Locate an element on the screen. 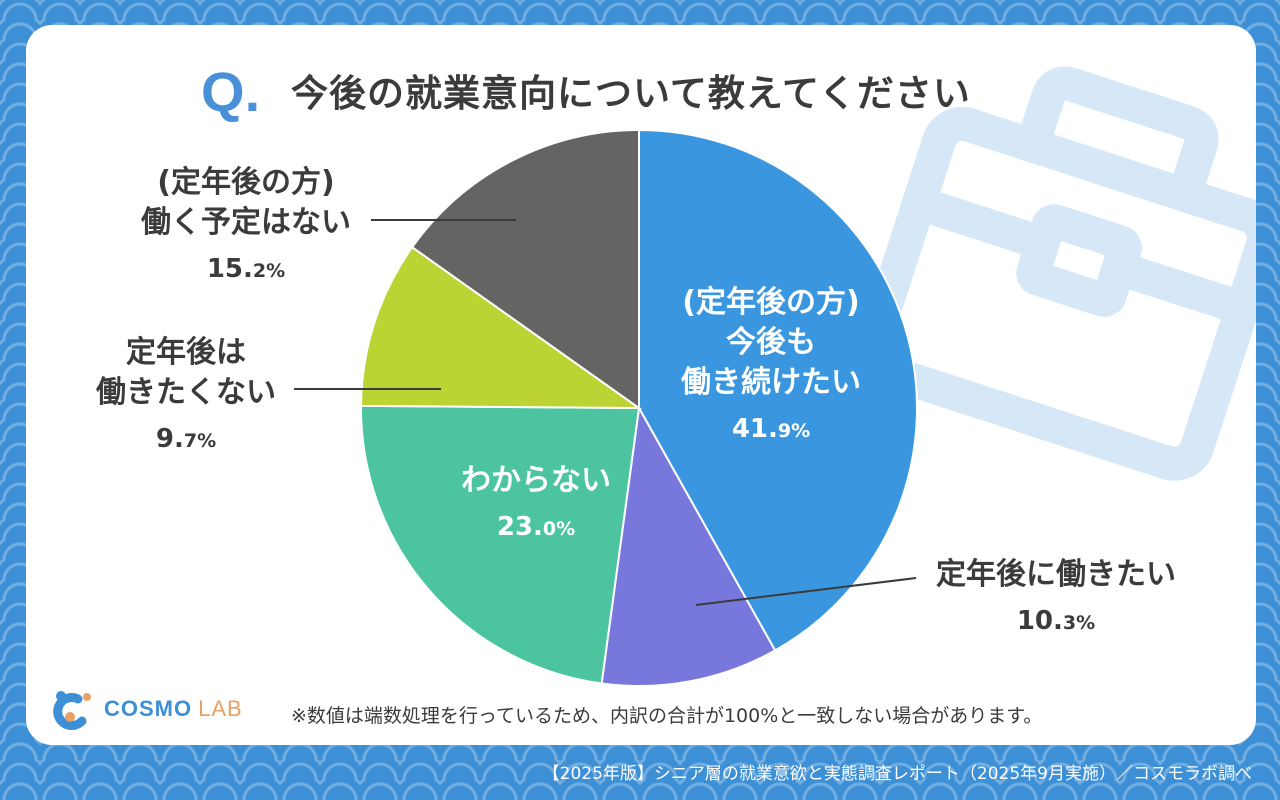 The width and height of the screenshot is (1280, 800). slice-value-1: 41.9% is located at coordinates (771, 429).